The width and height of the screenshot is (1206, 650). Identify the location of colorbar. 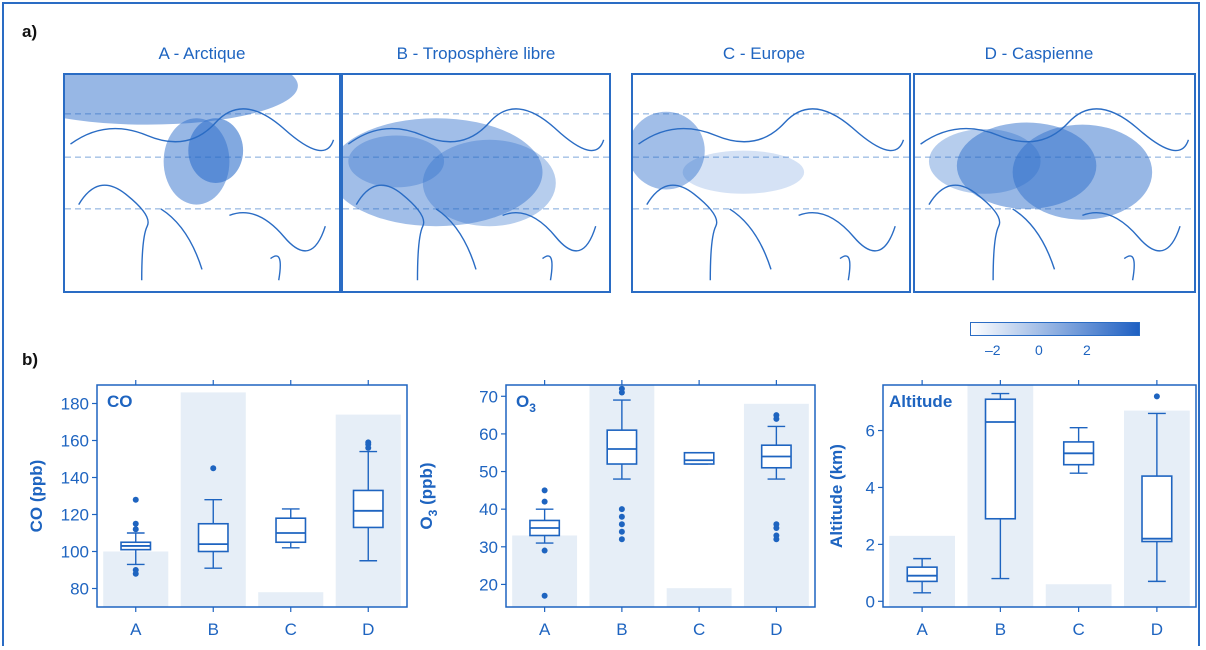
(1055, 329).